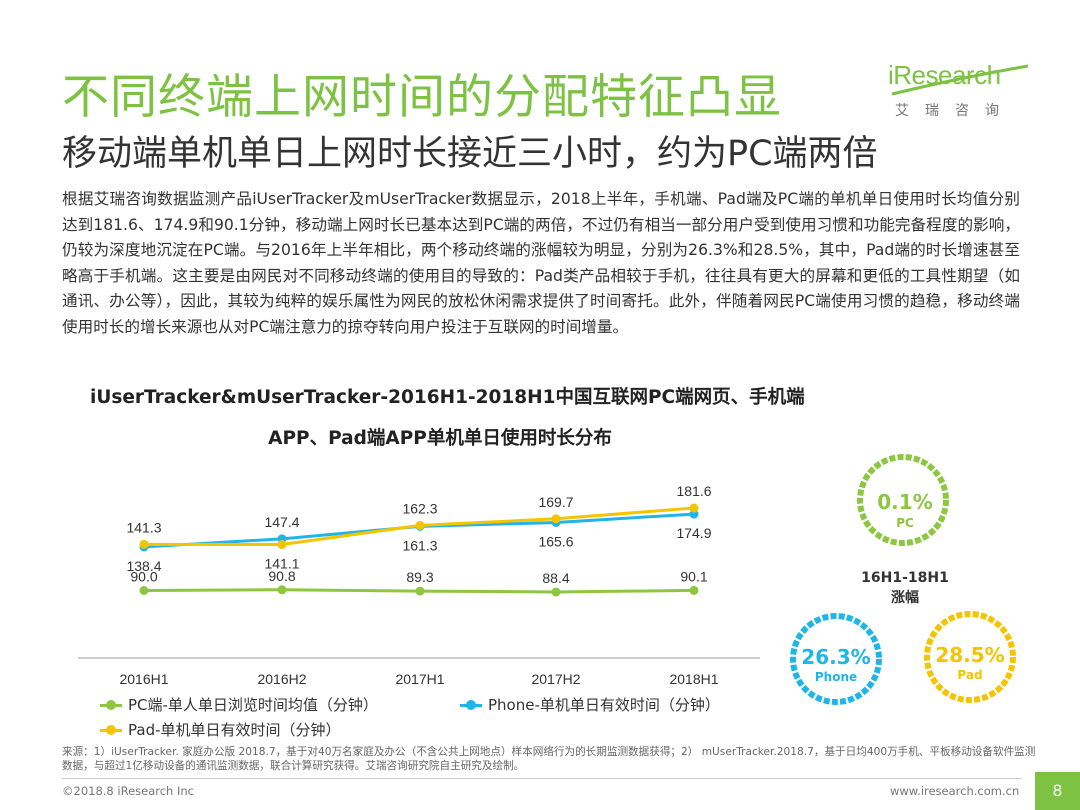 The width and height of the screenshot is (1080, 810). I want to click on logo-chinese: 艾瑞咨询, so click(955, 111).